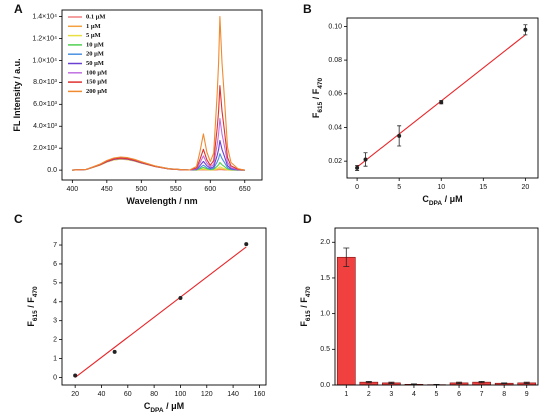  Describe the element at coordinates (160, 312) in the screenshot. I see `fit-line` at that location.